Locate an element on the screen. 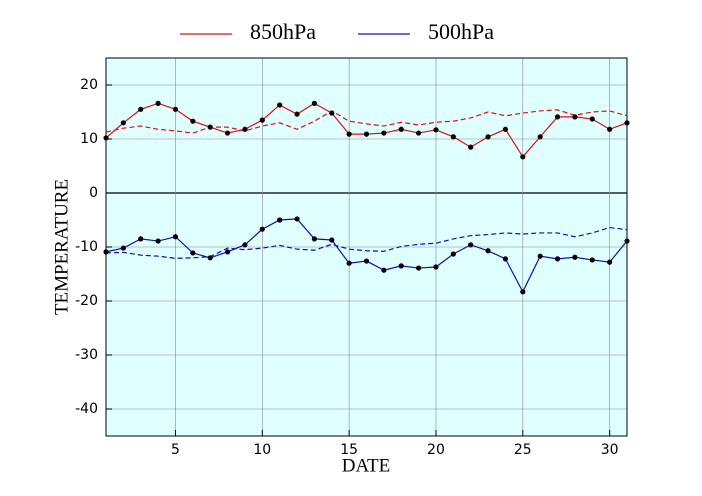  y-tick-label: 0 is located at coordinates (93, 193).